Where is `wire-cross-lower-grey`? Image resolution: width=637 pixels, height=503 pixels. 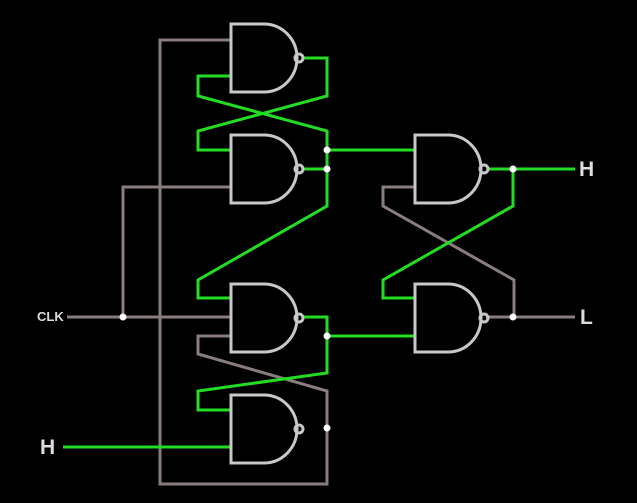 wire-cross-lower-grey is located at coordinates (262, 381).